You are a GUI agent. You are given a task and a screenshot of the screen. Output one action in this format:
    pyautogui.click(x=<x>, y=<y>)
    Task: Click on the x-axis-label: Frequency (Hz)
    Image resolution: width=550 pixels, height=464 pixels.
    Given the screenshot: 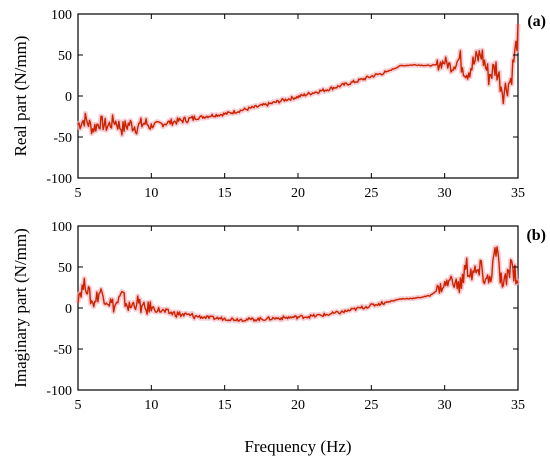 What is the action you would take?
    pyautogui.click(x=297, y=446)
    